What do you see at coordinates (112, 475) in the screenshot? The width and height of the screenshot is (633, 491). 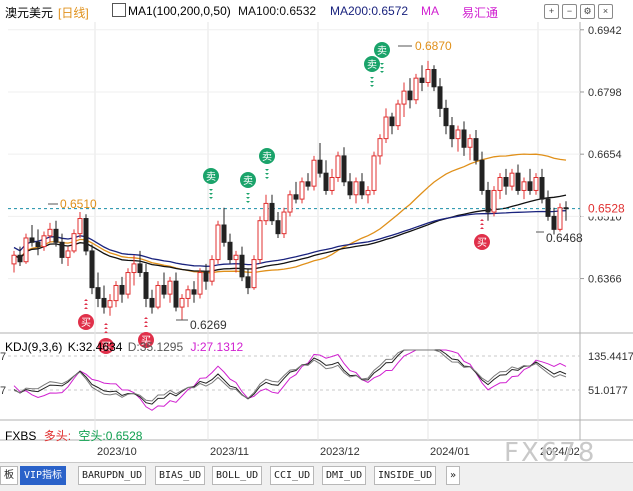 I see `tab-barupdn: BARUPDN_UD` at bounding box center [112, 475].